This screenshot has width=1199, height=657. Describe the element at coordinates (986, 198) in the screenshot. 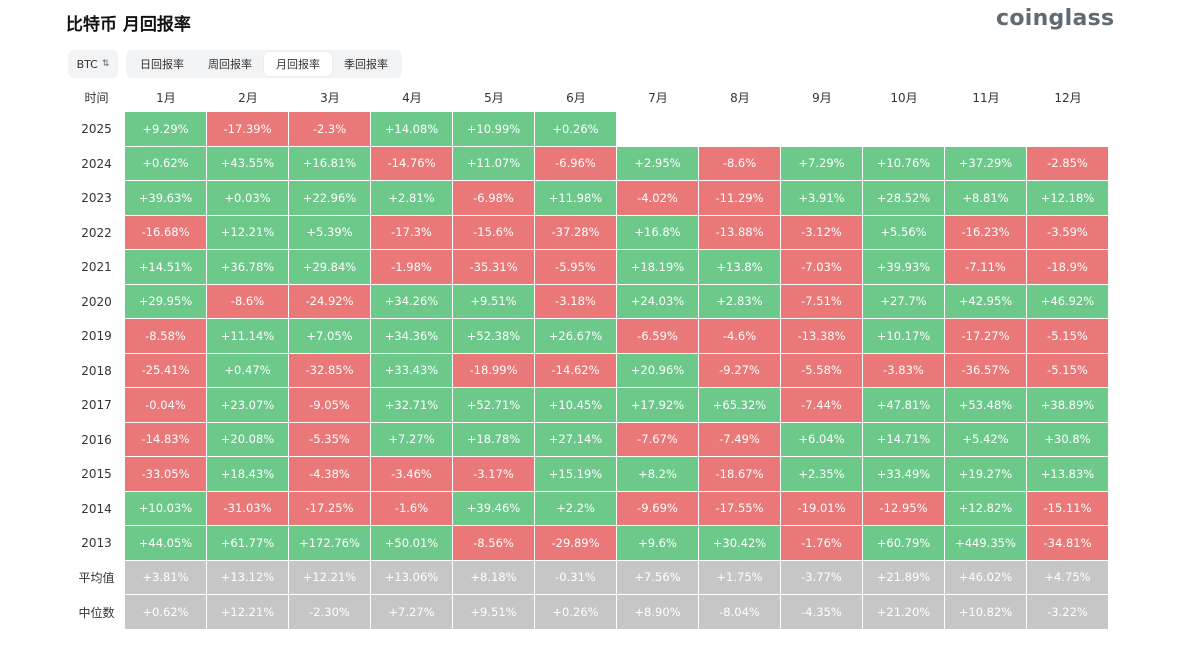

I see `return-cell: +8.81%` at that location.